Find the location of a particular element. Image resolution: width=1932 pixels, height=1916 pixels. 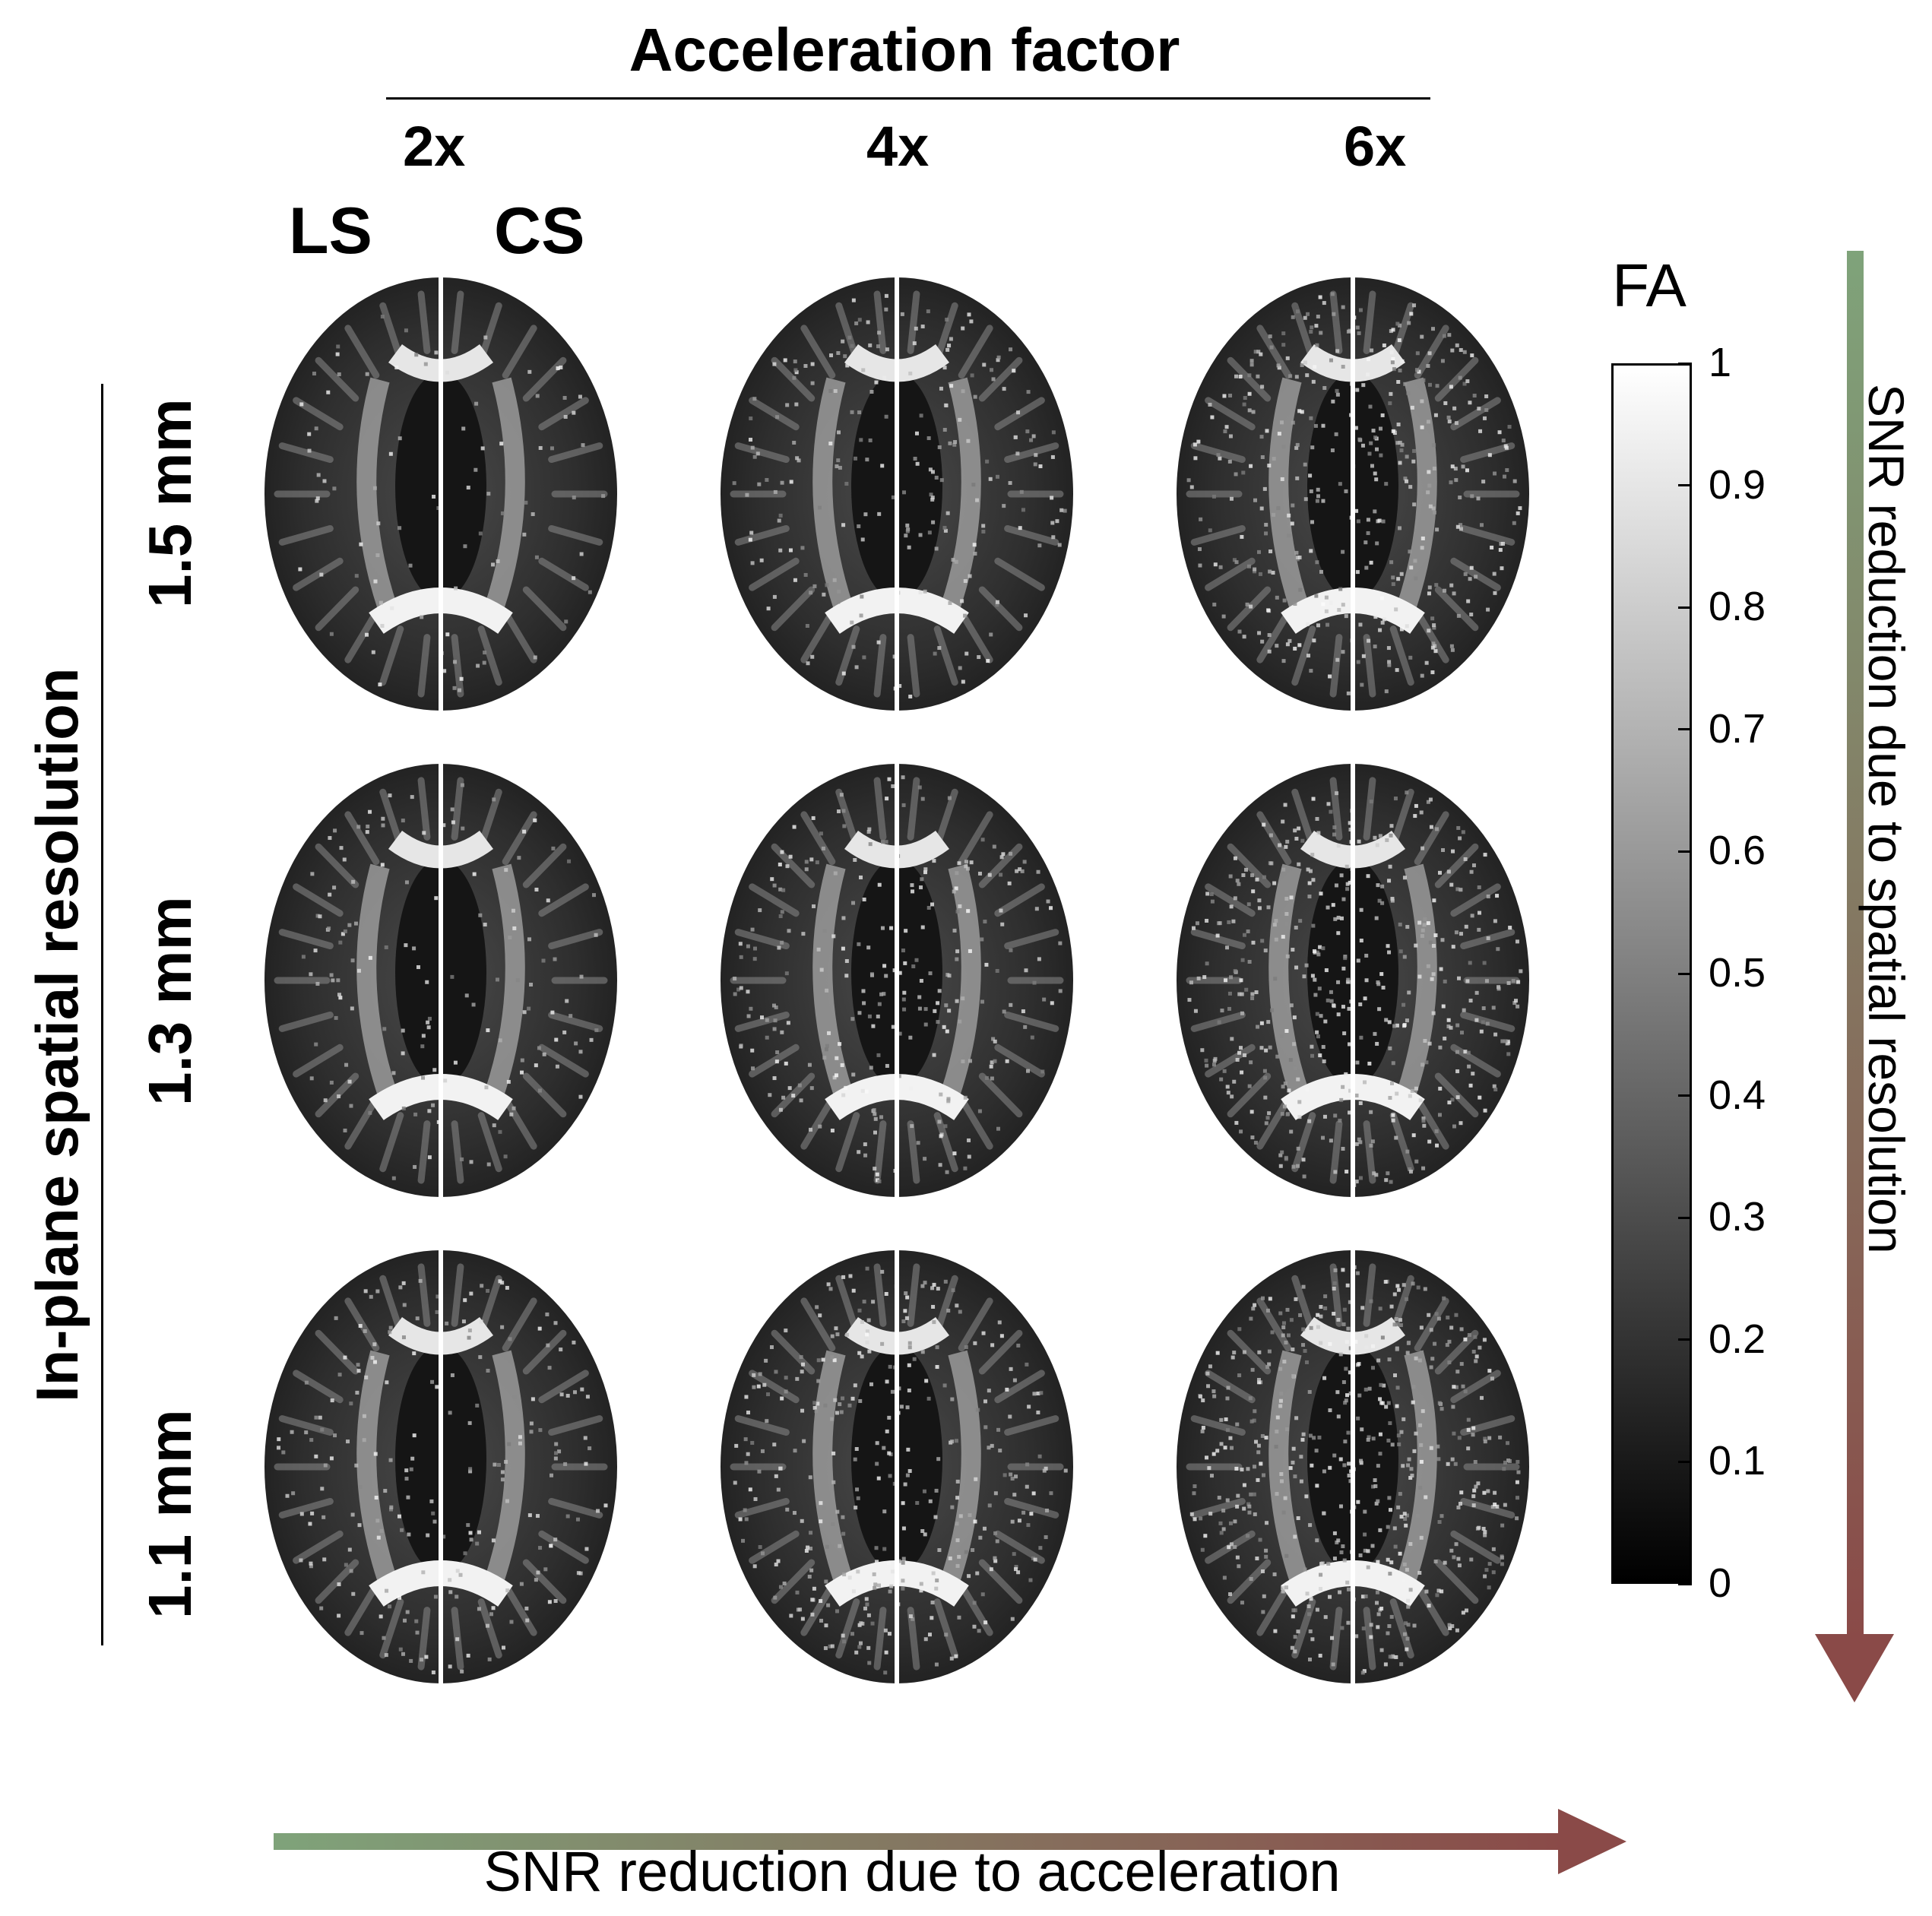

column-header-4x: 4x is located at coordinates (898, 146).